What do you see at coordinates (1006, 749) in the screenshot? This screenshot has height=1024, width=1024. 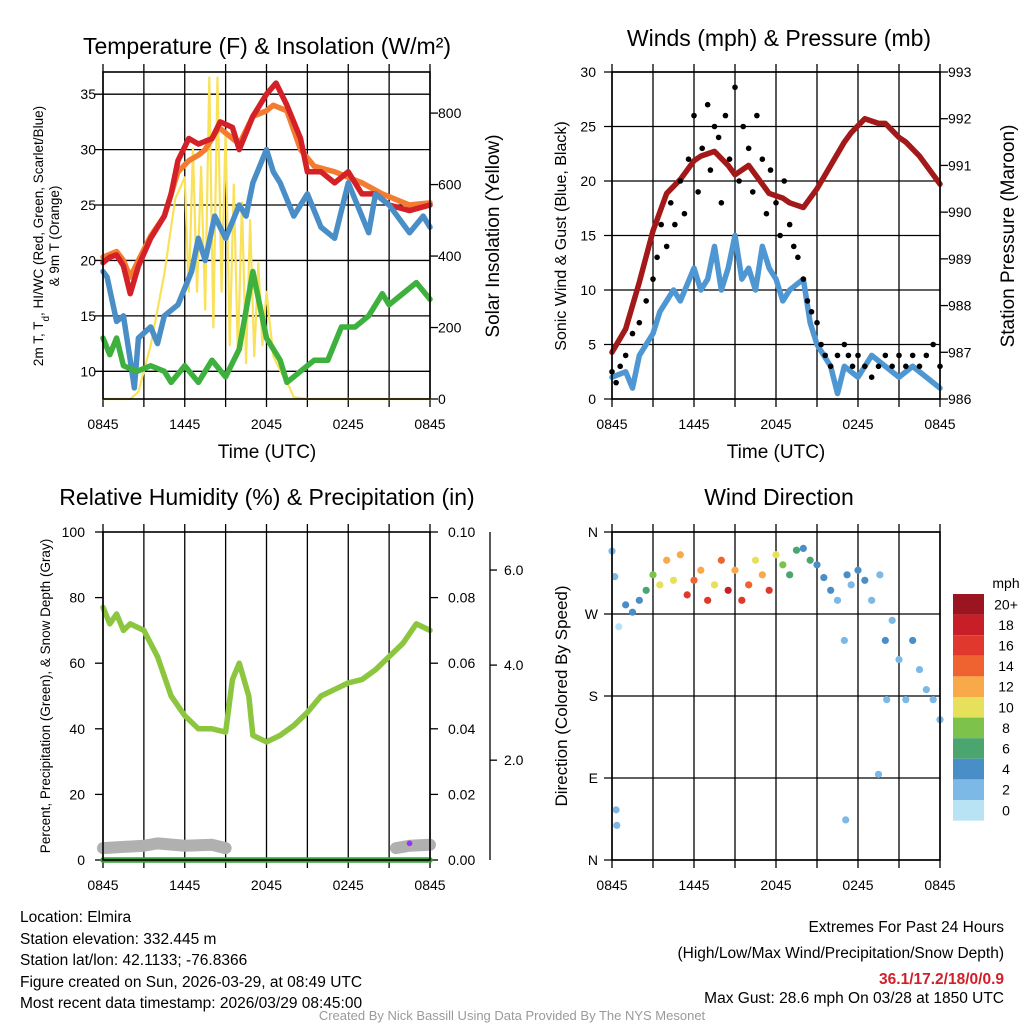 I see `legend-label: 6` at bounding box center [1006, 749].